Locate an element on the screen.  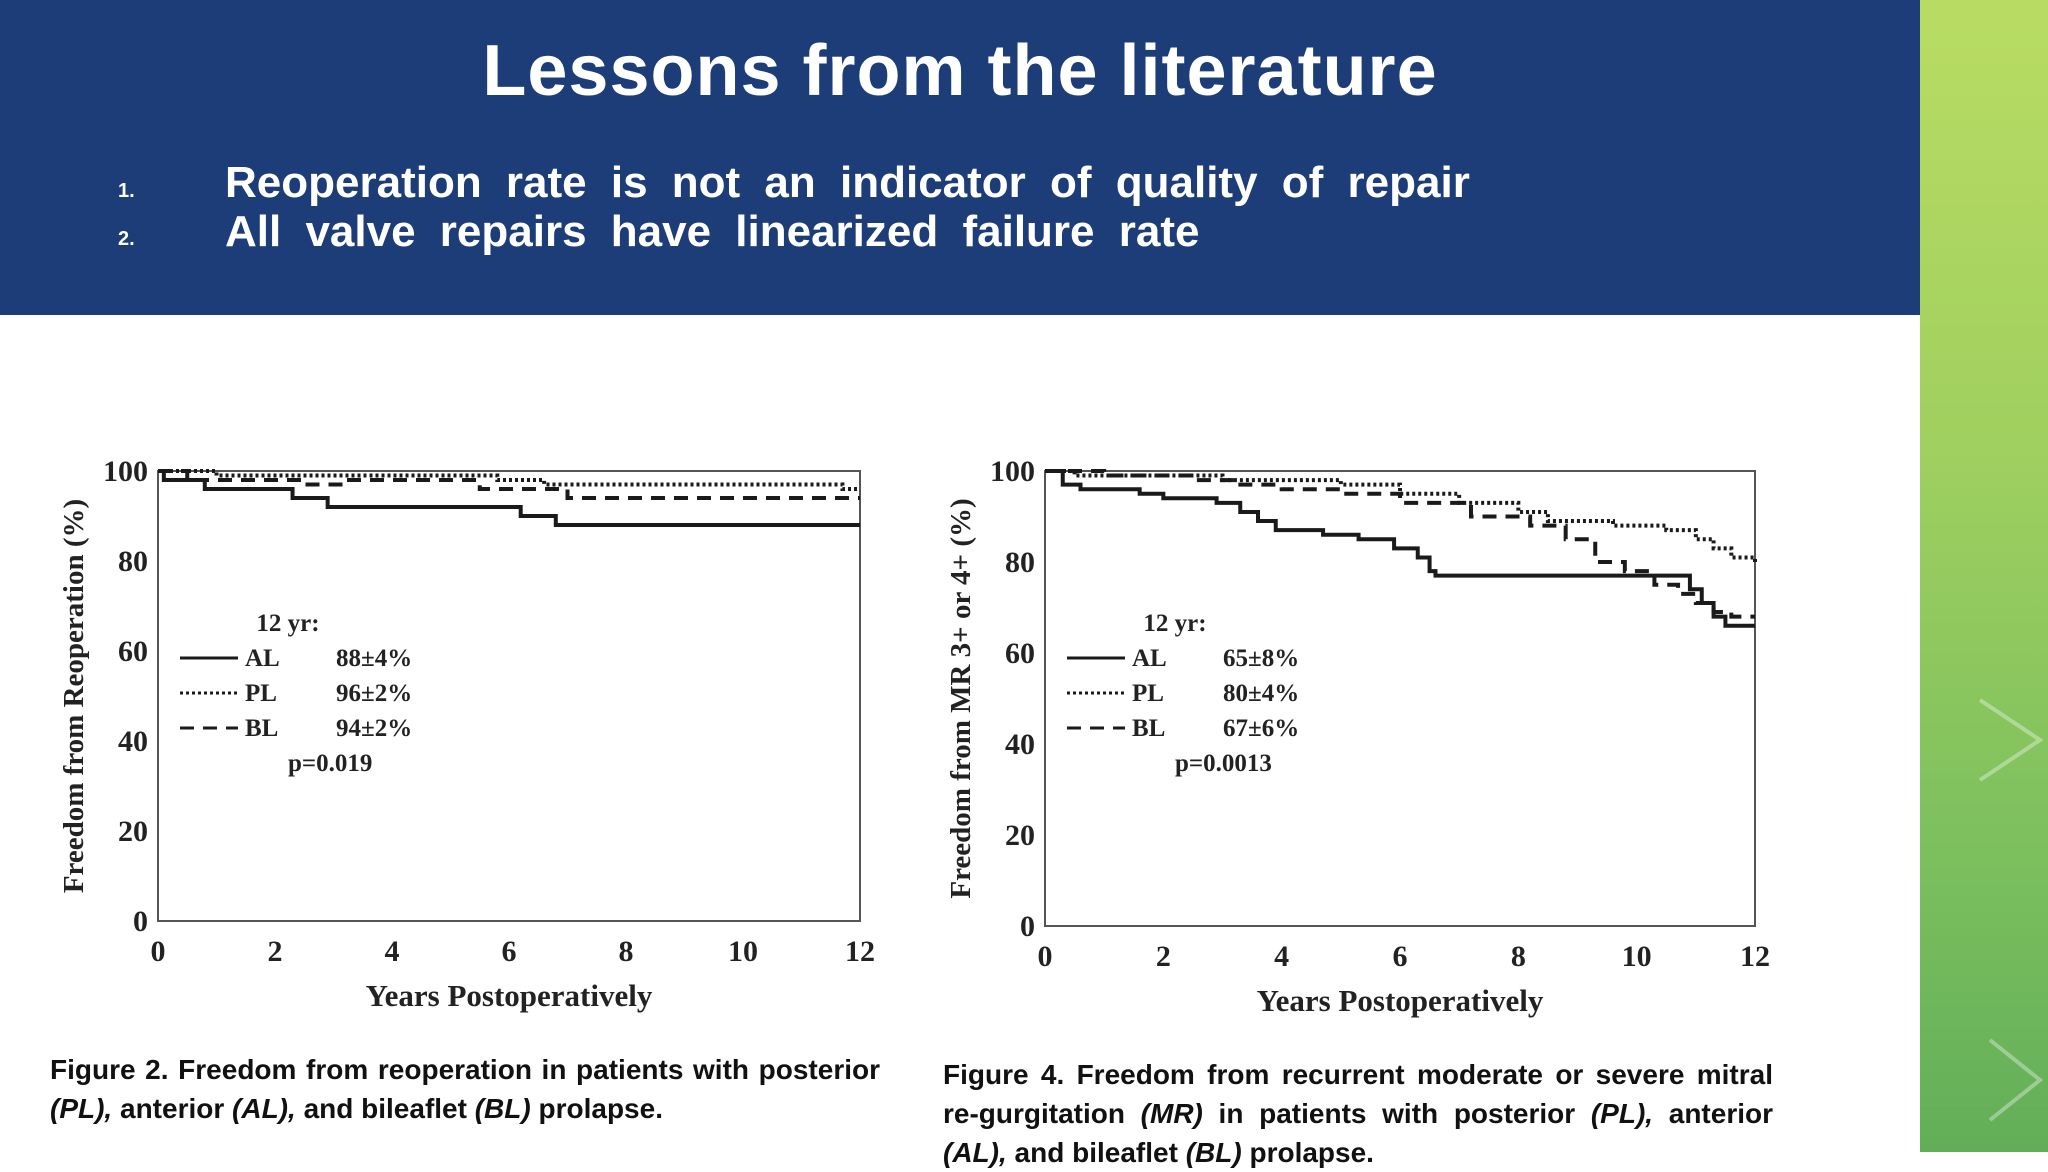
legend-value: 67±6% is located at coordinates (1261, 728).